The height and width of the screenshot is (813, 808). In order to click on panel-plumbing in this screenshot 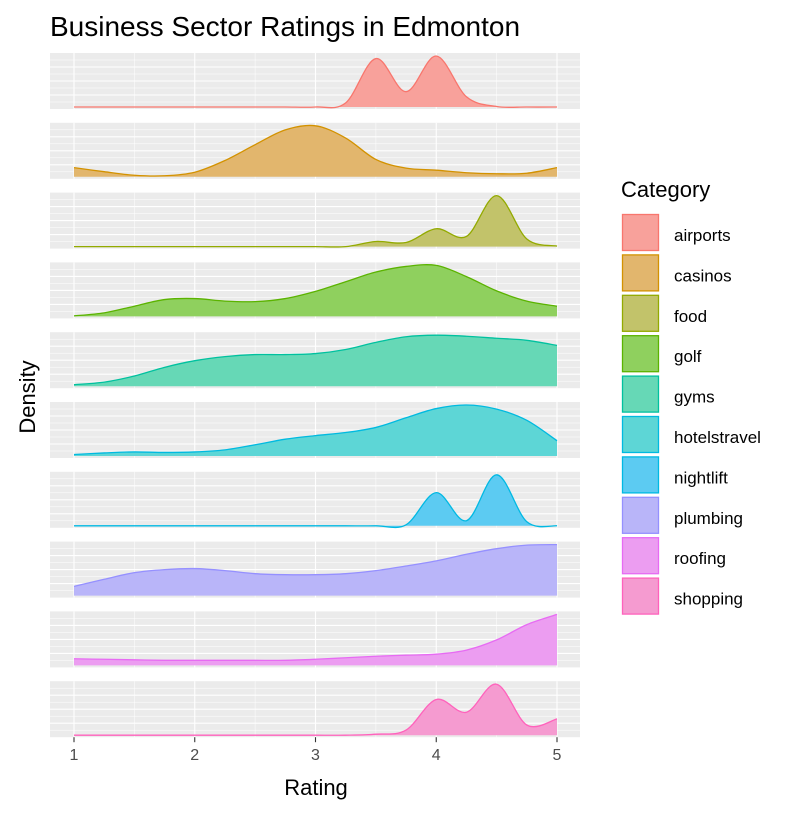, I will do `click(315, 569)`.